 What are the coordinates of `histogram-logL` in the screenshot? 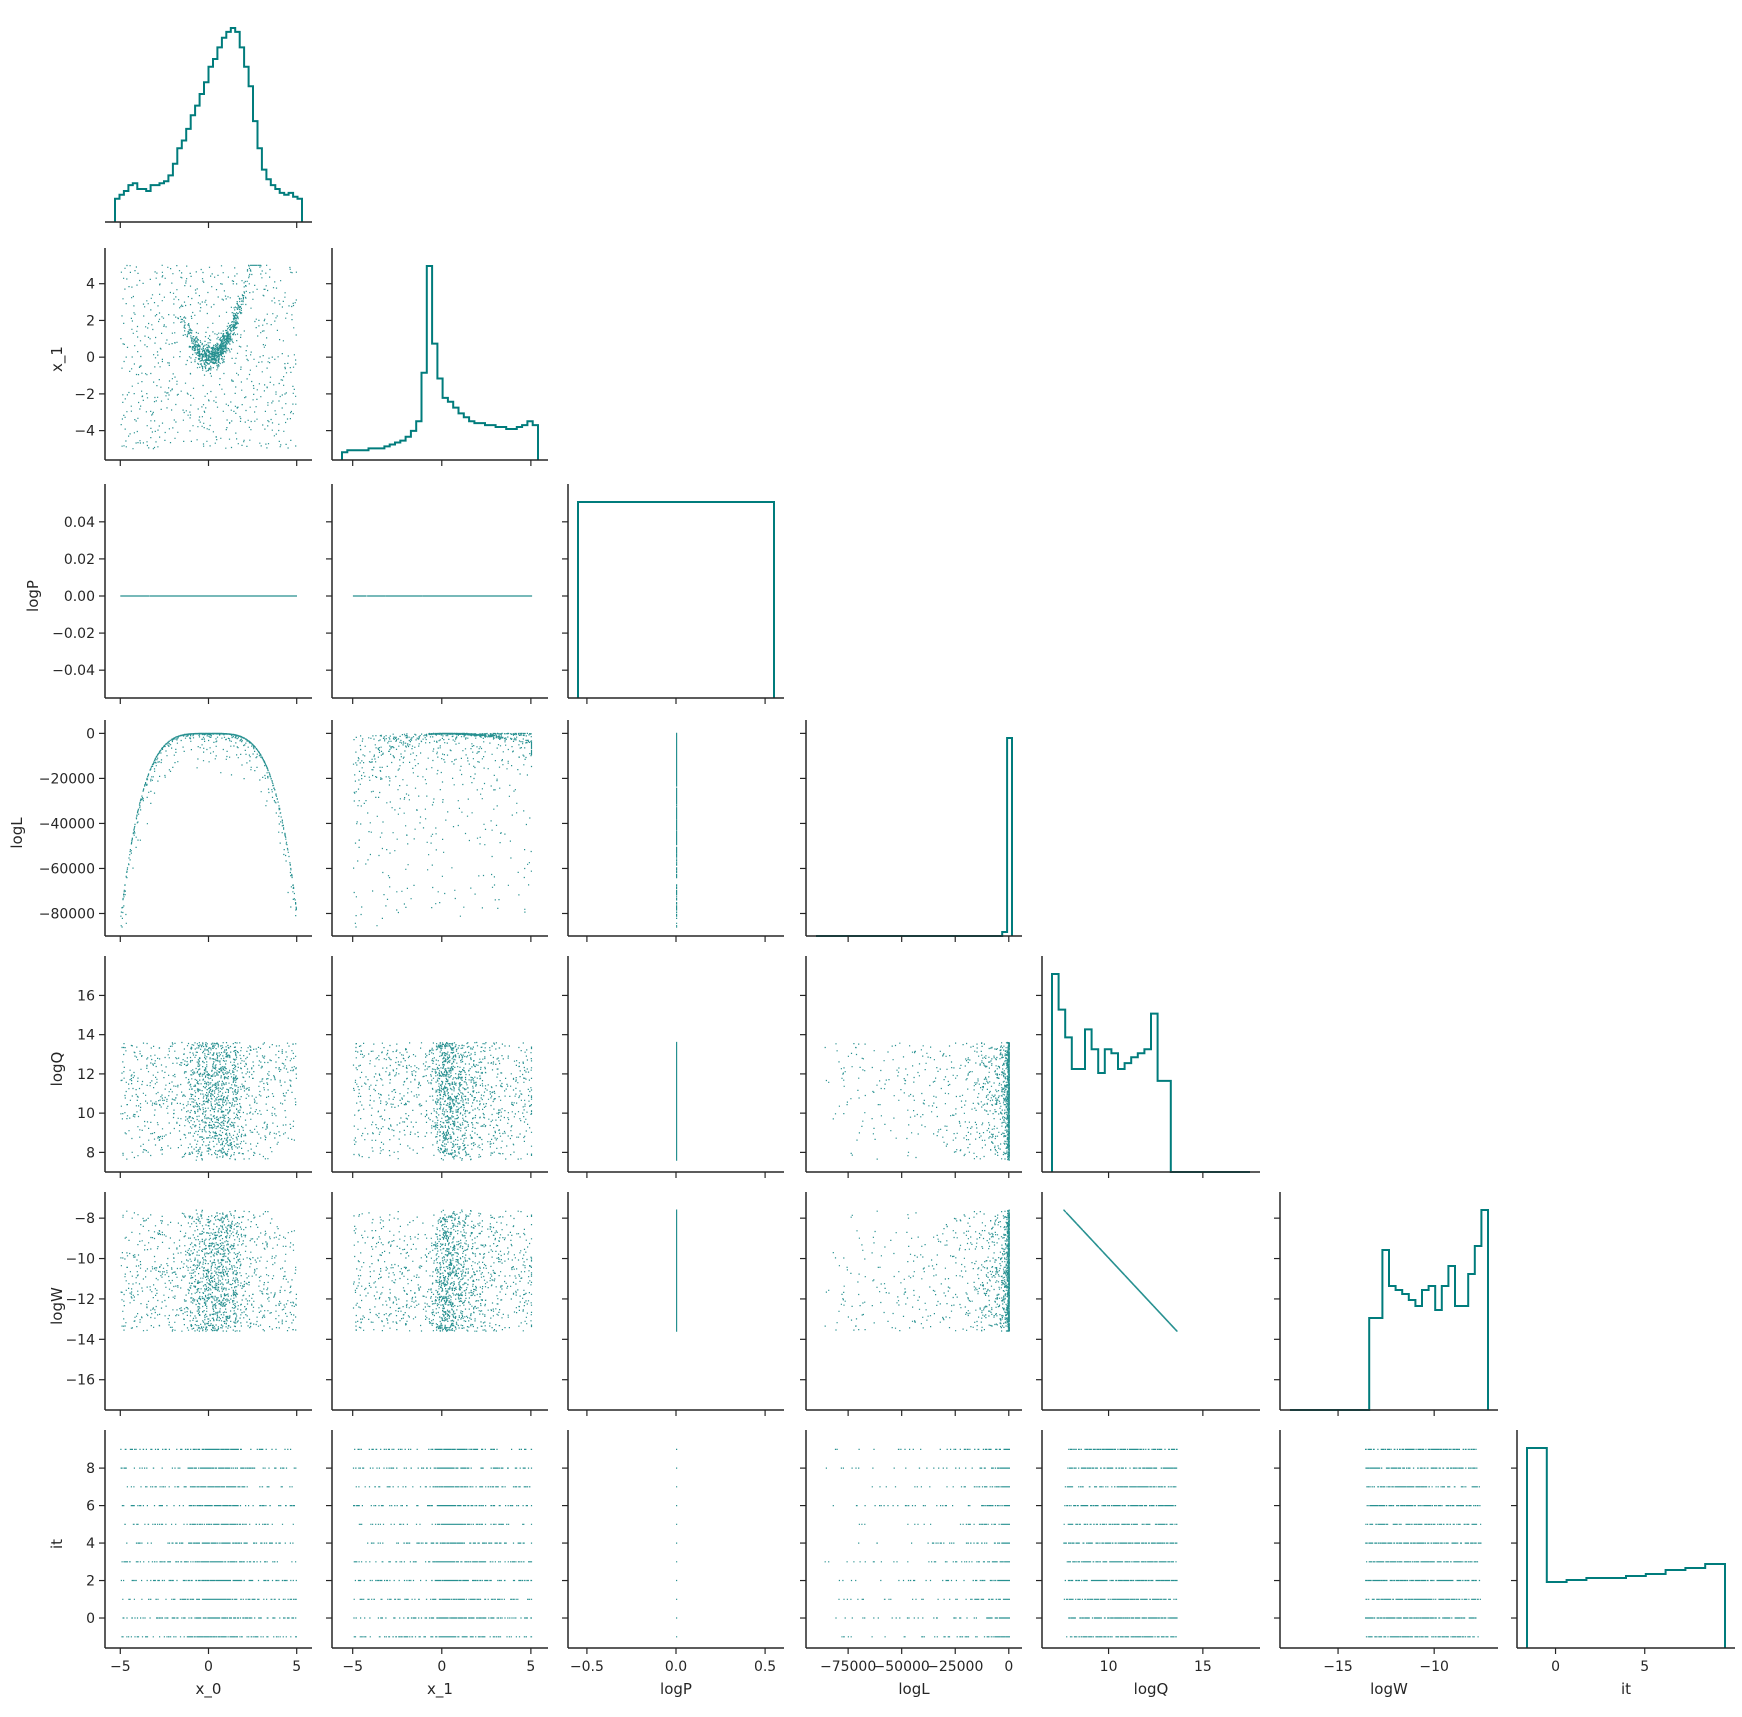 It's located at (914, 837).